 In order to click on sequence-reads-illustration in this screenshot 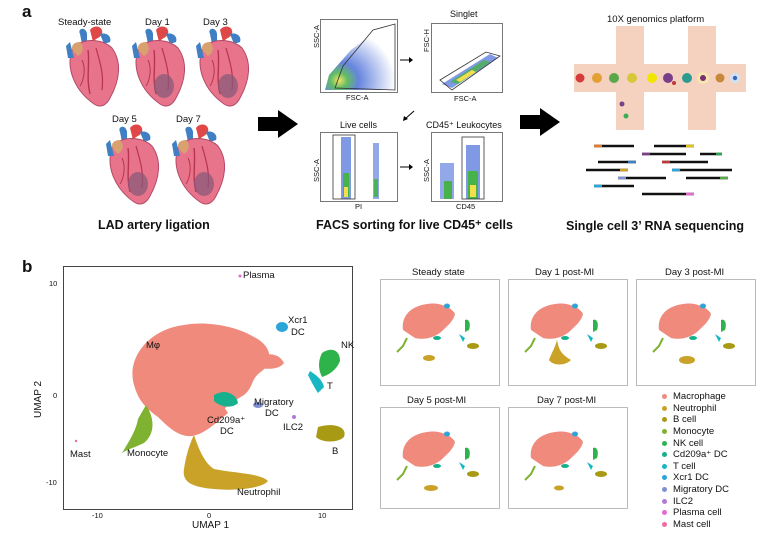, I will do `click(659, 170)`.